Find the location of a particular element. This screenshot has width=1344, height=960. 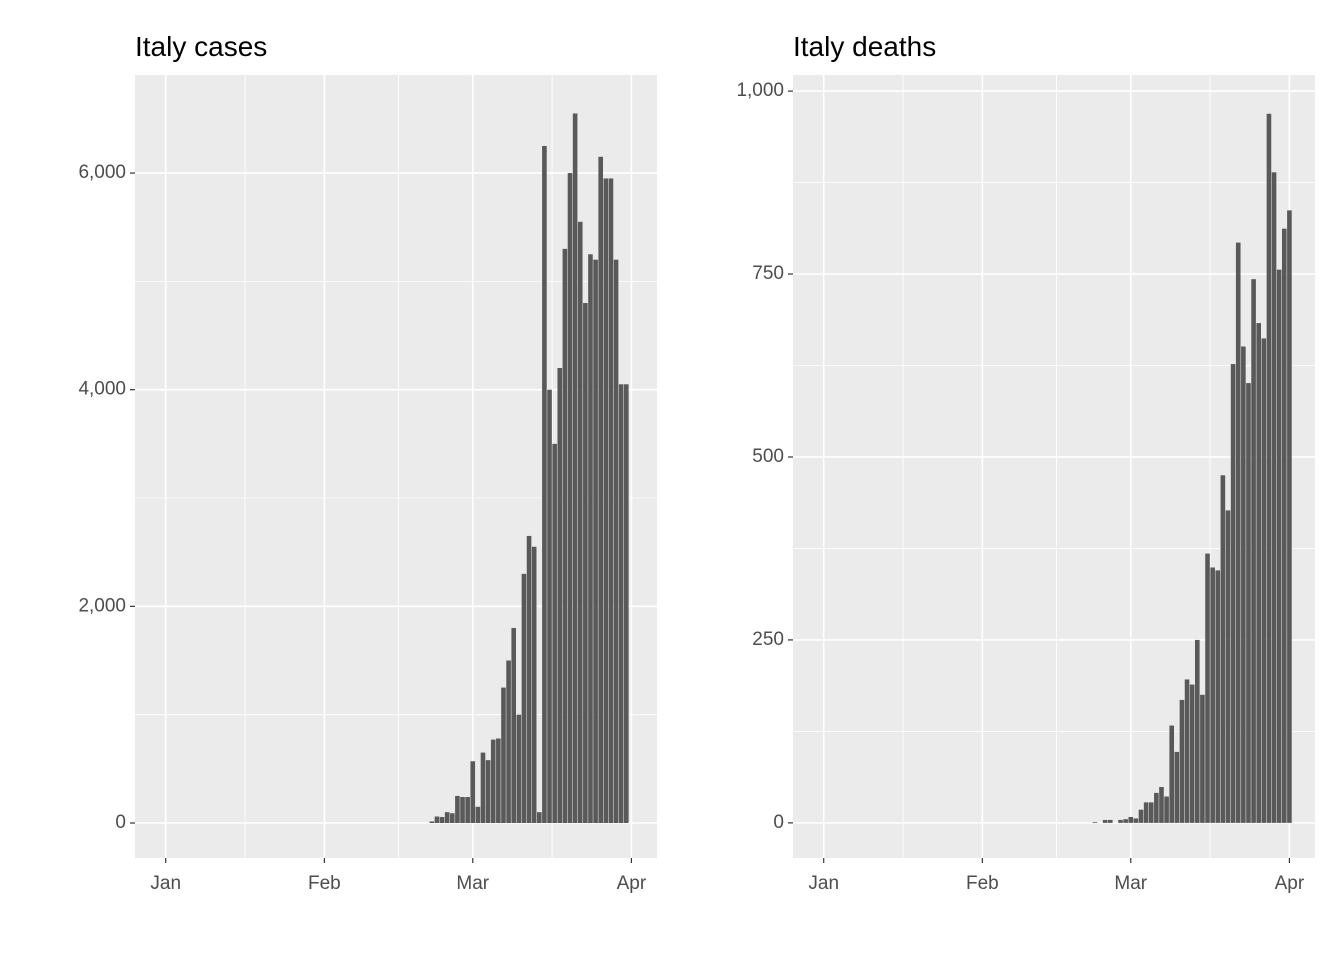

y-tick-label: 750 is located at coordinates (768, 273).